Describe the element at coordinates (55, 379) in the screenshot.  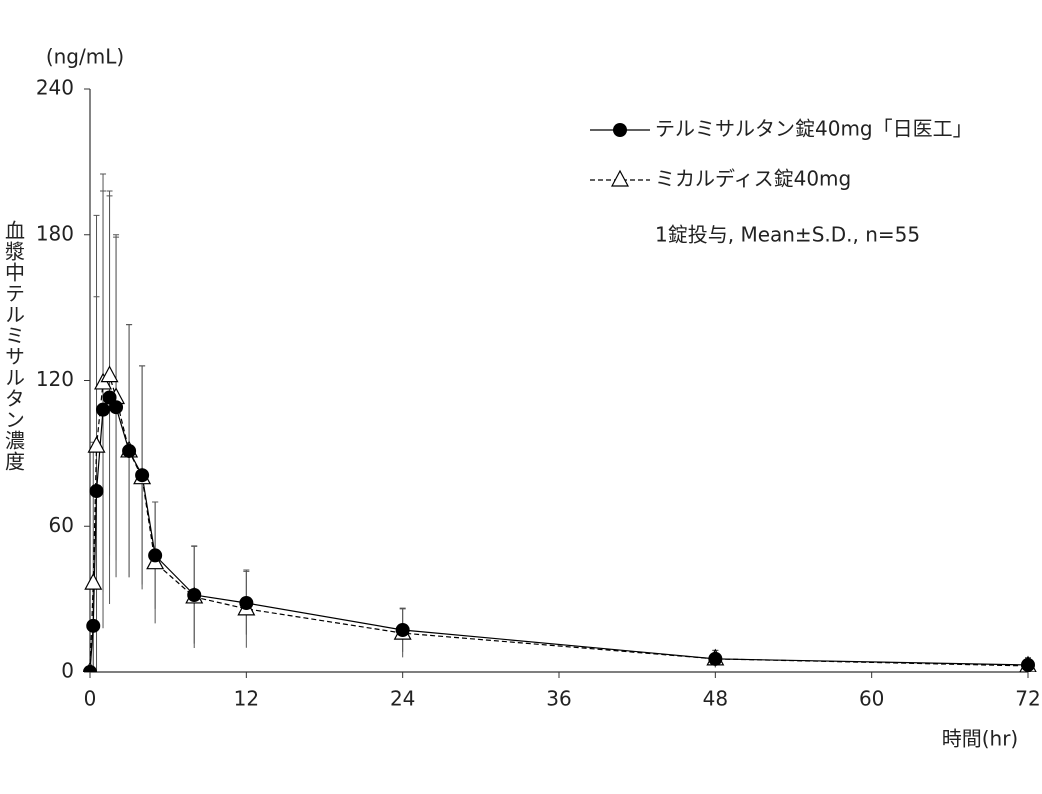
I see `y-tick-label: 120` at that location.